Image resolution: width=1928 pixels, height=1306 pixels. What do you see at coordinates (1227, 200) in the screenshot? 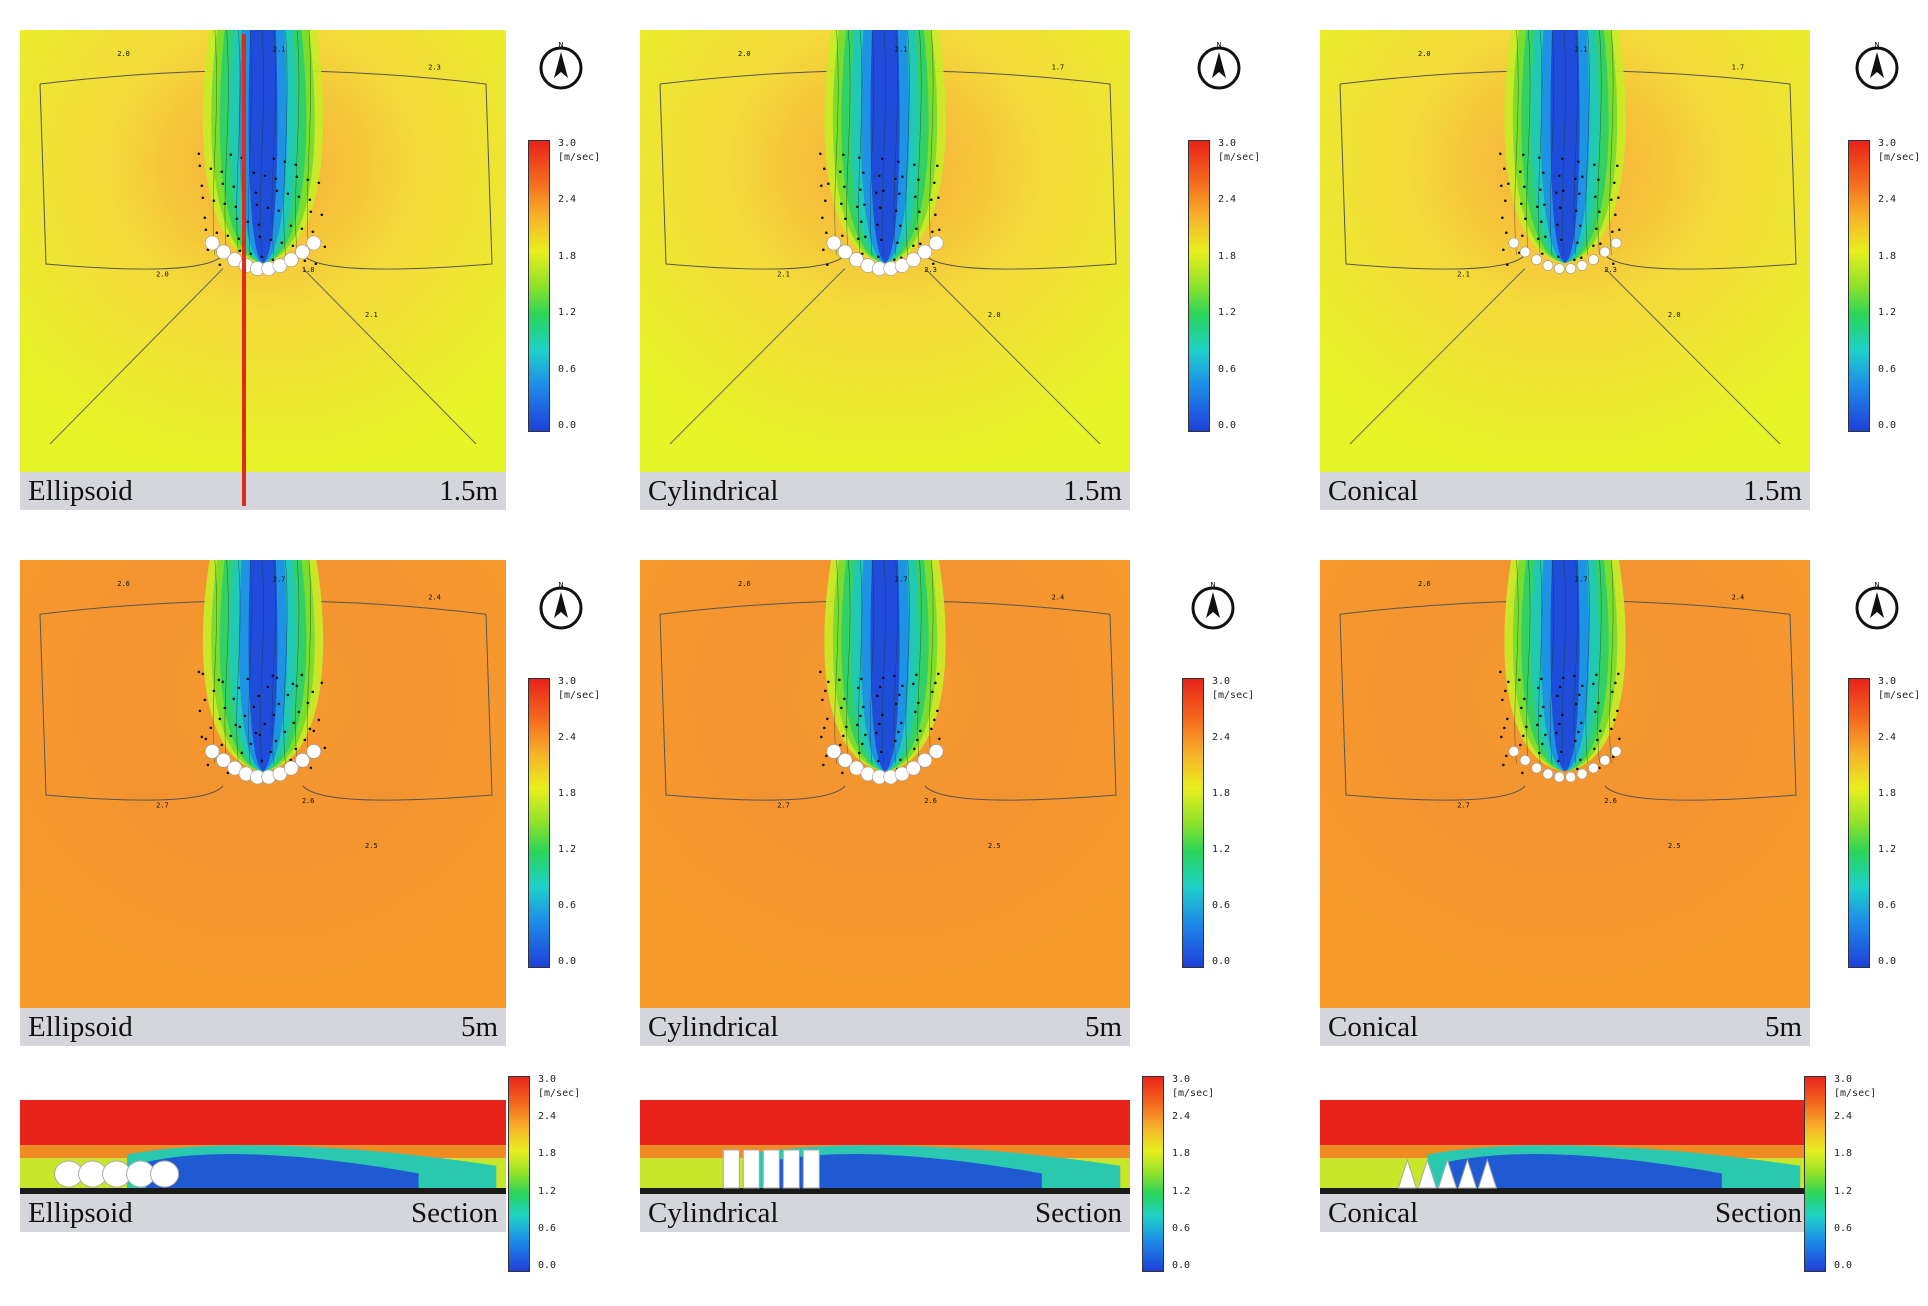
I see `colorbar-tick: 2.4` at bounding box center [1227, 200].